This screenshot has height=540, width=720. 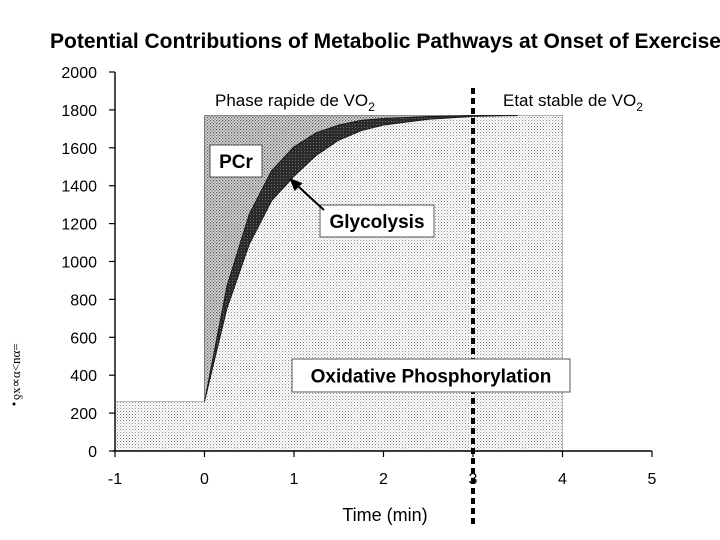 I want to click on y-tick-label: 200, so click(x=83, y=414).